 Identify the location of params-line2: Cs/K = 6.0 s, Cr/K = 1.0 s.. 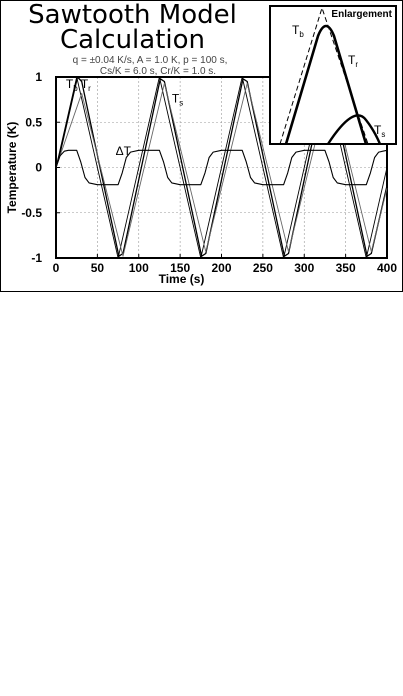
(158, 71).